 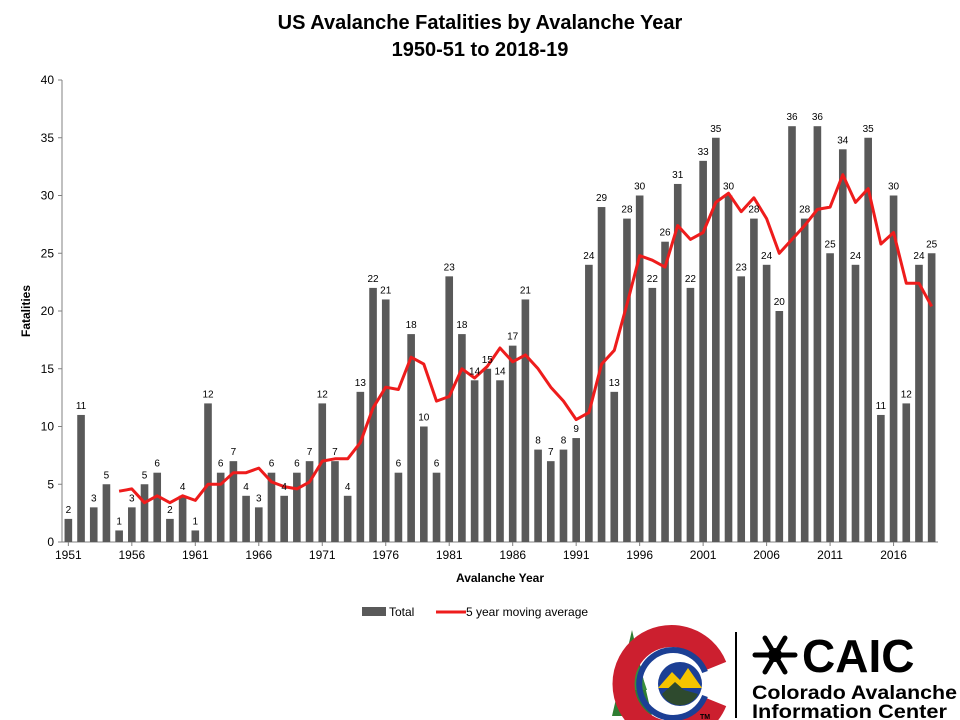 I want to click on x-tick-label: 1966, so click(x=258, y=555).